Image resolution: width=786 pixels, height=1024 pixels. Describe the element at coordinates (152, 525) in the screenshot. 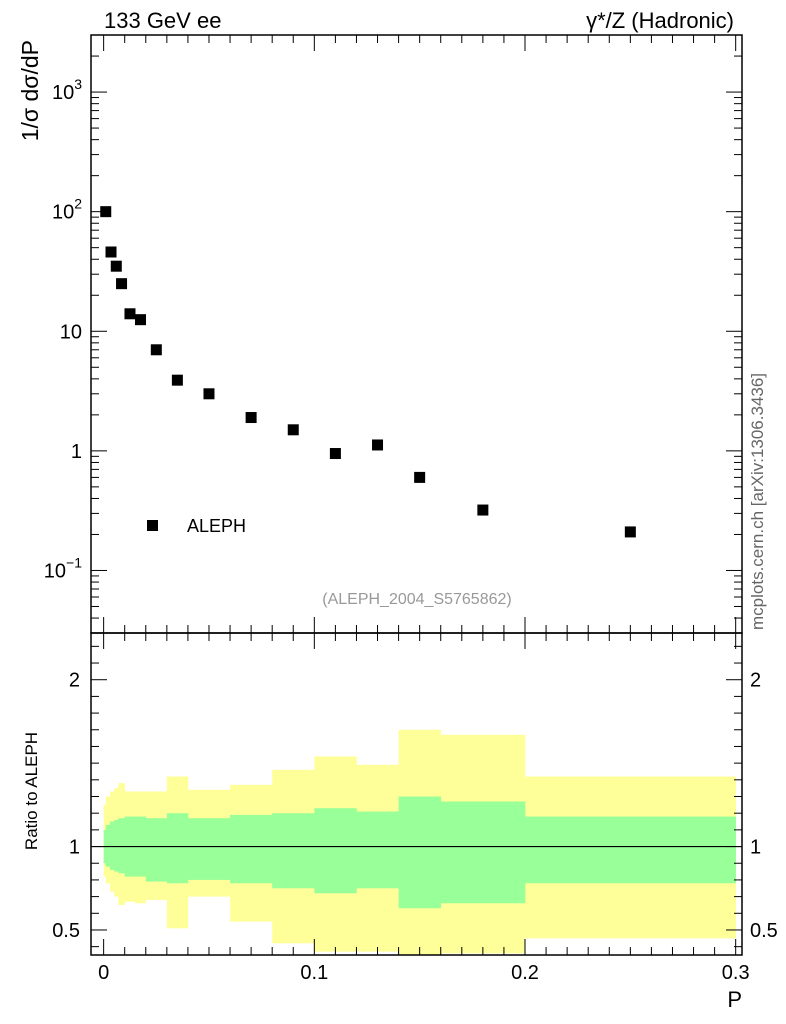

I see `legend-marker` at that location.